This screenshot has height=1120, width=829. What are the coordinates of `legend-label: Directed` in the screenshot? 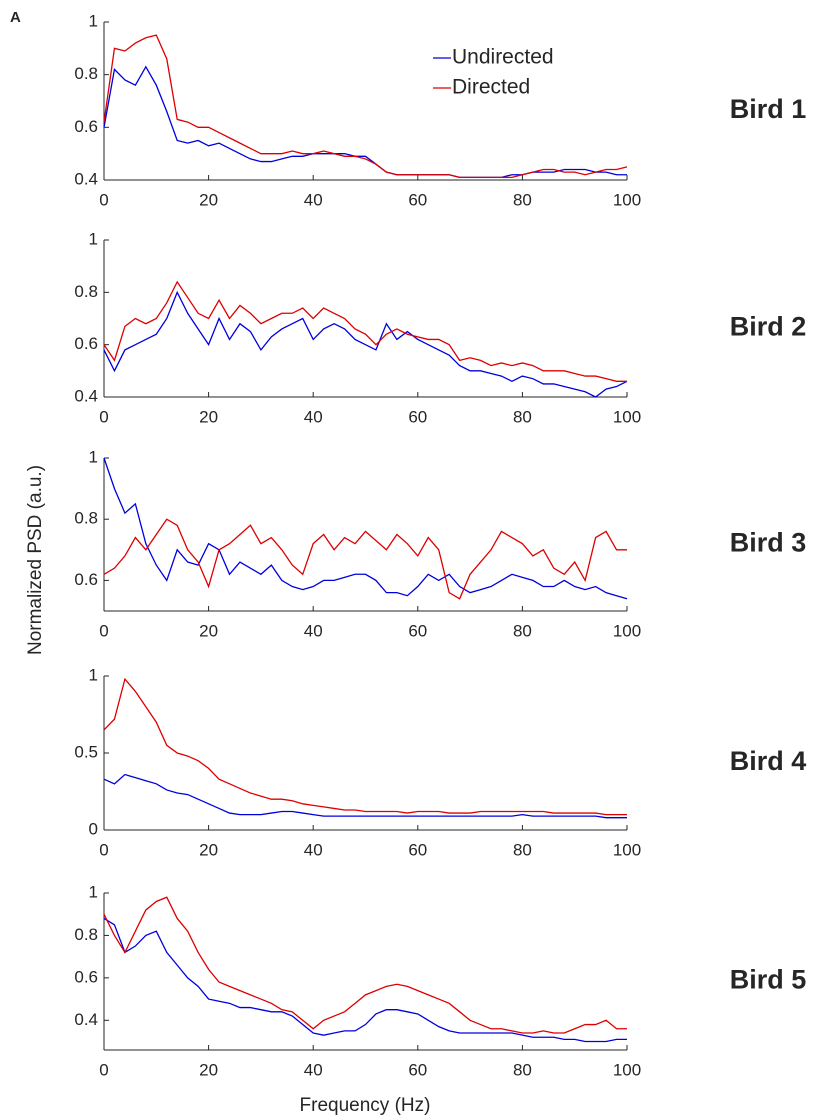 It's located at (491, 87).